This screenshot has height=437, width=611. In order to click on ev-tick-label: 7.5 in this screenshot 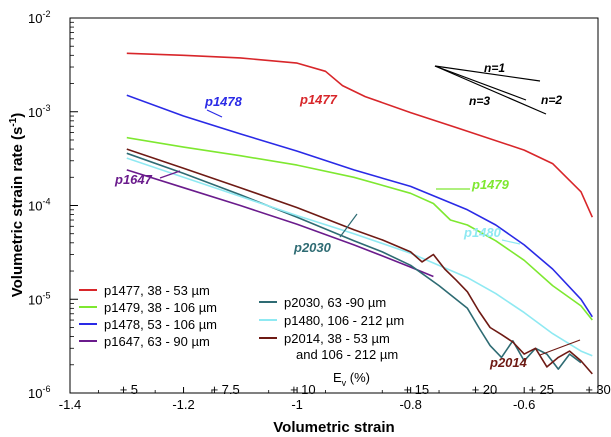, I will do `click(231, 389)`.